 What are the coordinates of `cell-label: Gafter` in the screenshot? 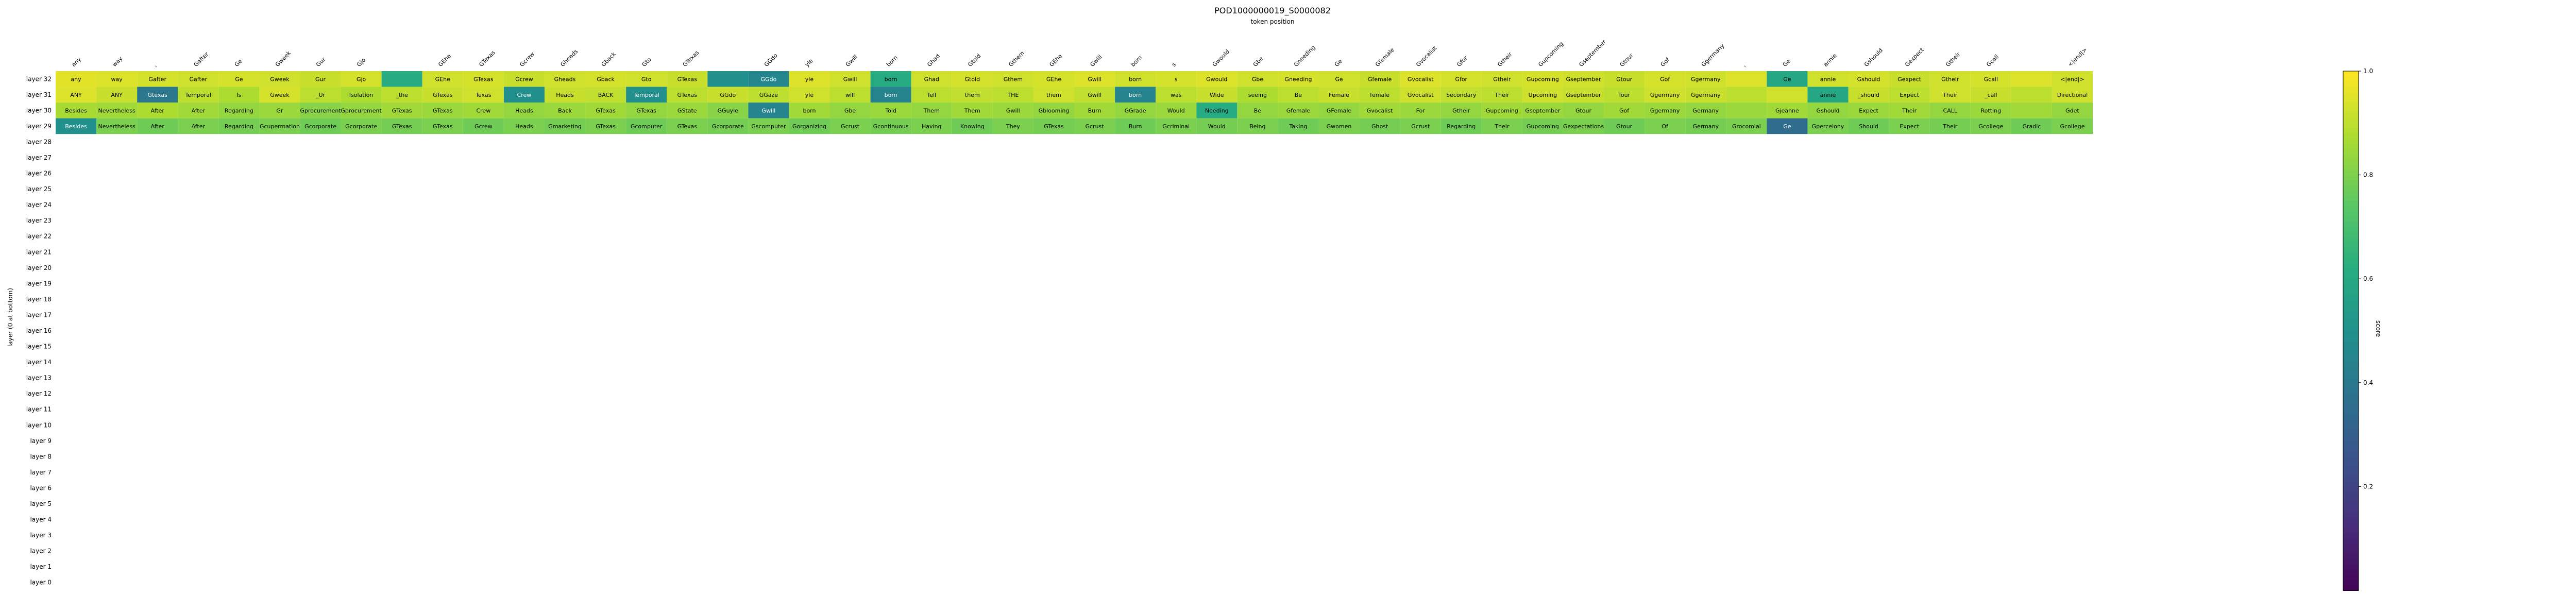 It's located at (199, 79).